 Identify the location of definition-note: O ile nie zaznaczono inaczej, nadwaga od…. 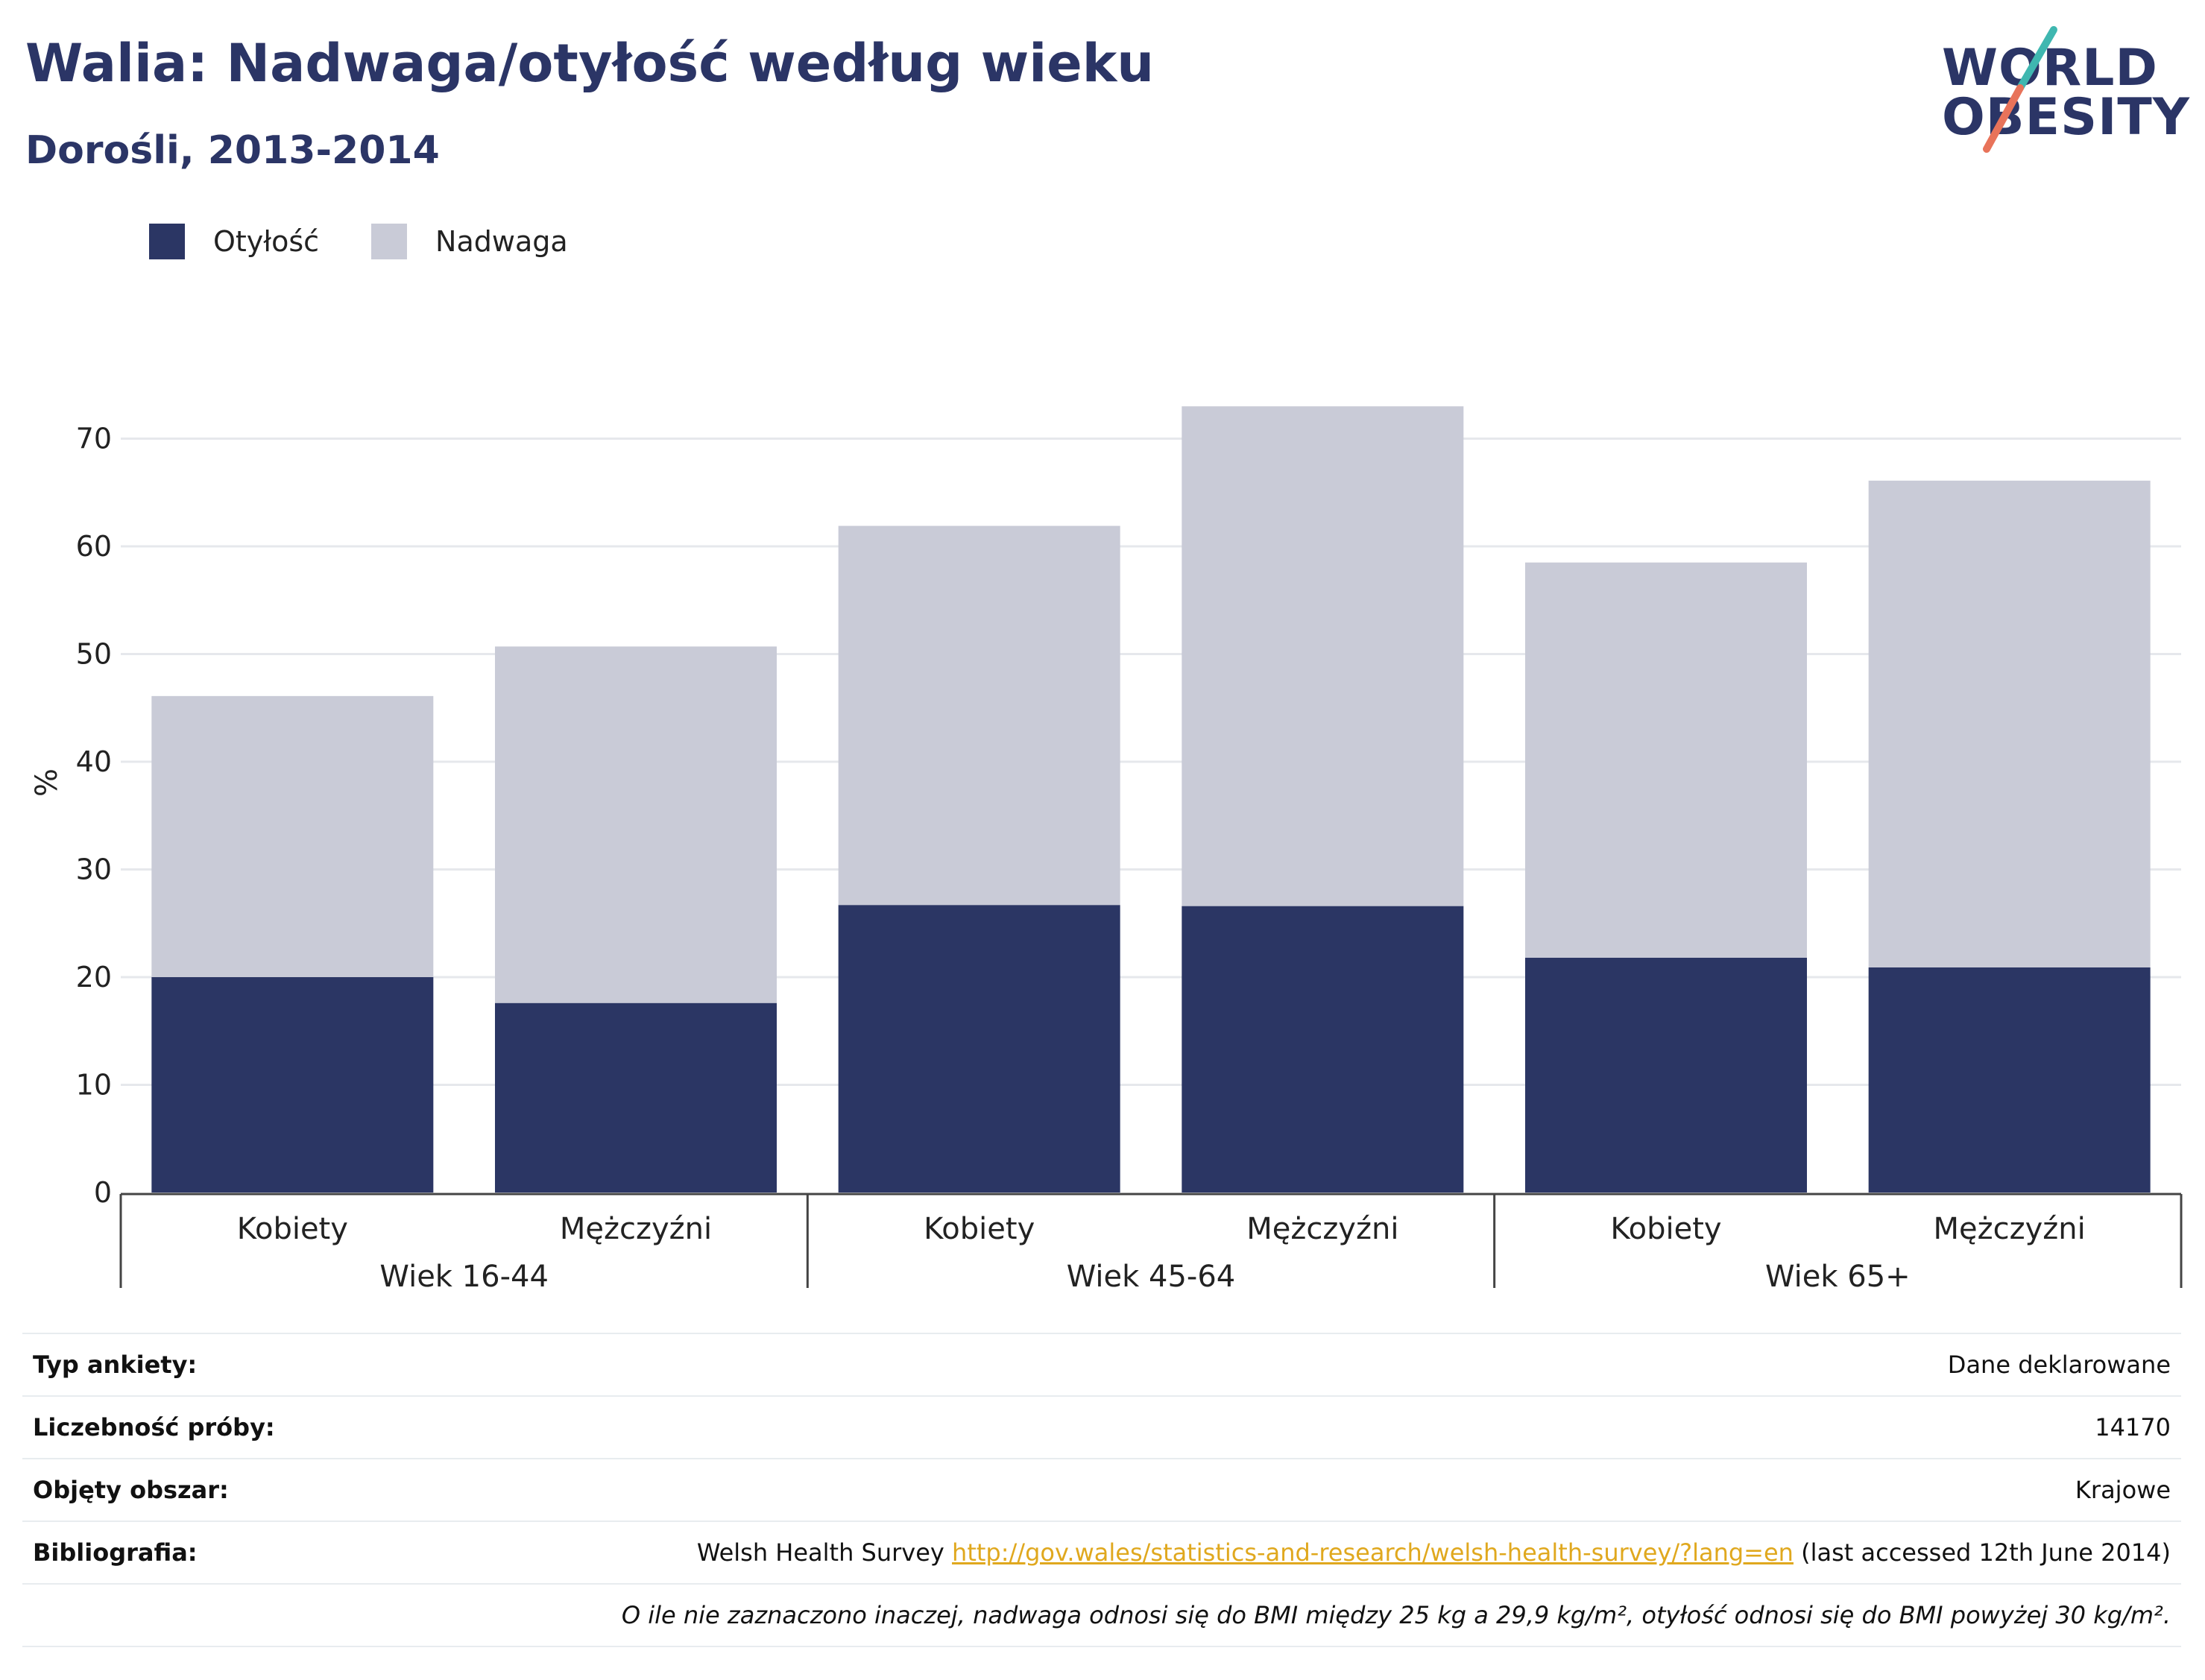
(1396, 1615).